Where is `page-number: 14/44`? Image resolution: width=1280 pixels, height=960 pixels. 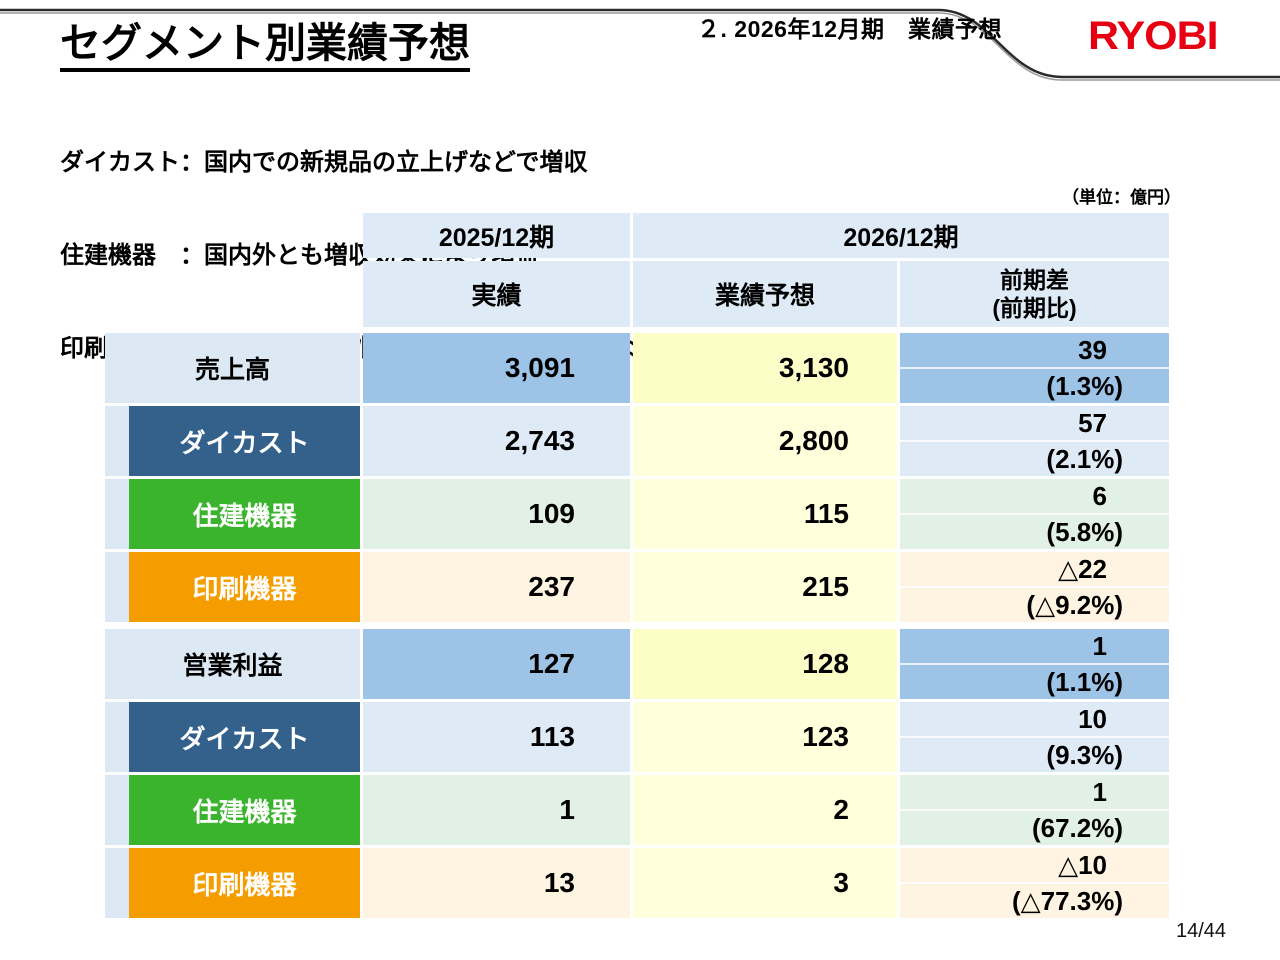
page-number: 14/44 is located at coordinates (1201, 931).